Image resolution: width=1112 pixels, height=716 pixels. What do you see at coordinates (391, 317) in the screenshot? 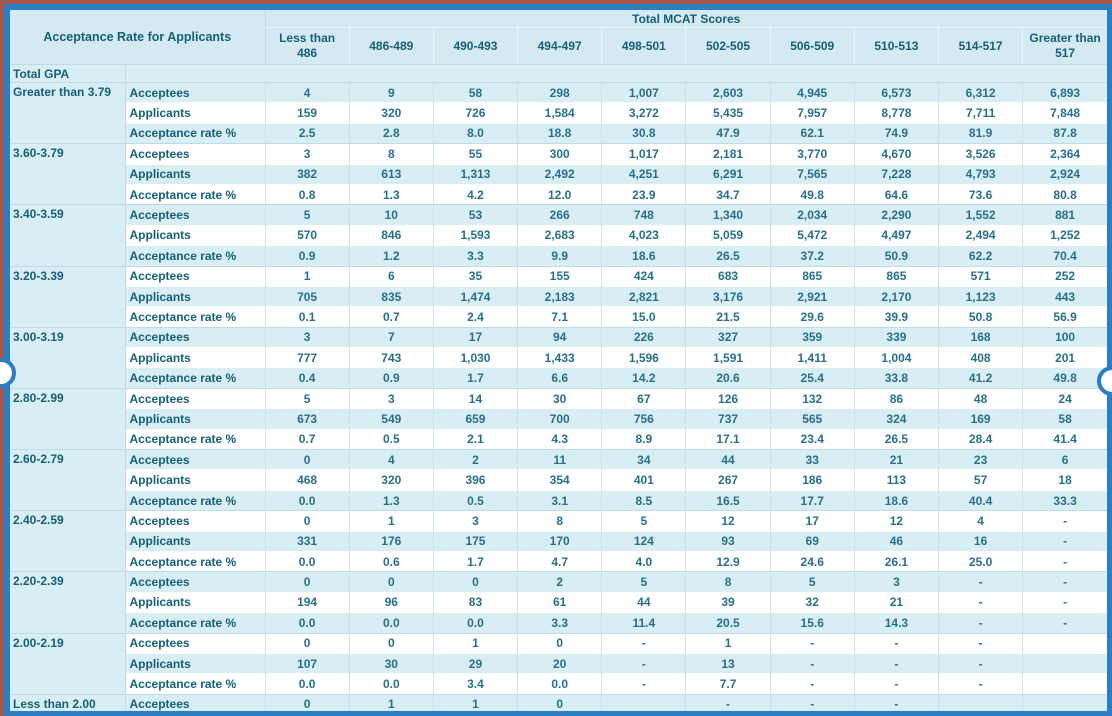
I see `value-cell: 0.7` at bounding box center [391, 317].